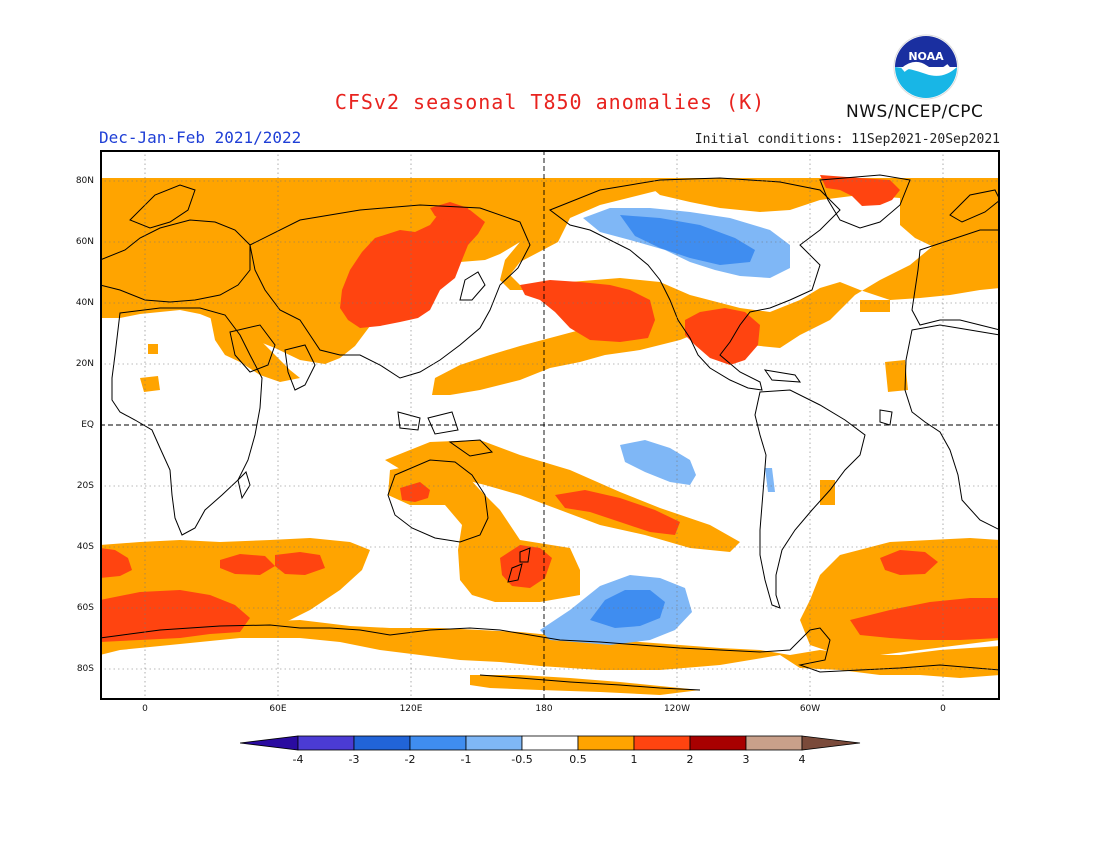  Describe the element at coordinates (84, 242) in the screenshot. I see `lat-label: 60N` at that location.